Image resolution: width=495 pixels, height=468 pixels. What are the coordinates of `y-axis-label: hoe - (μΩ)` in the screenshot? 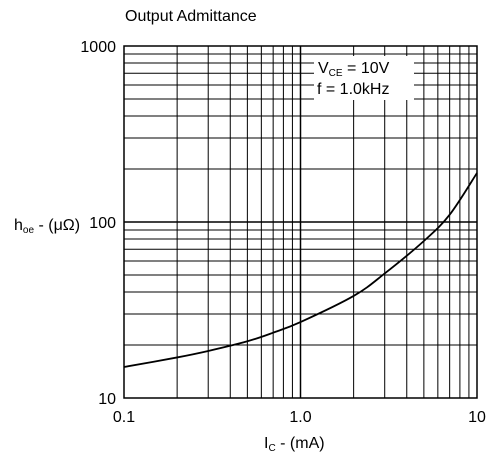 It's located at (47, 226).